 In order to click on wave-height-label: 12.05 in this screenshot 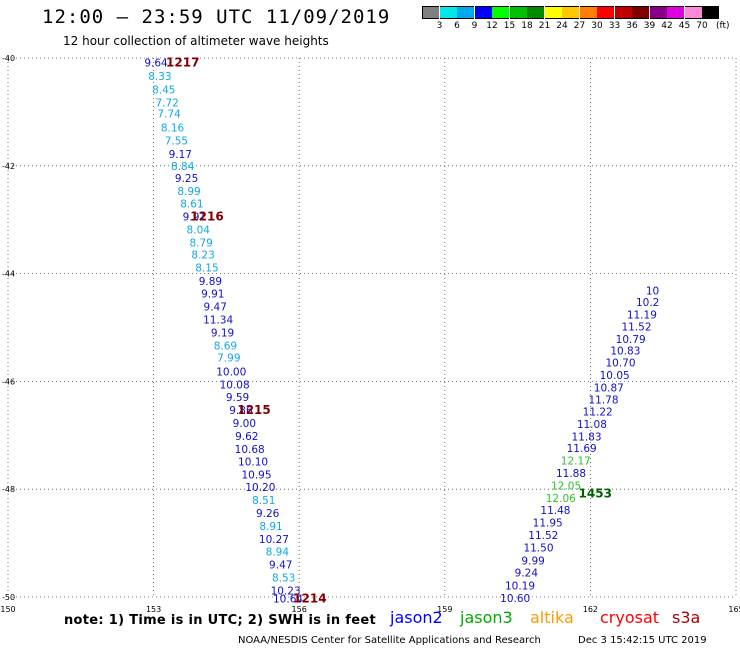, I will do `click(566, 486)`.